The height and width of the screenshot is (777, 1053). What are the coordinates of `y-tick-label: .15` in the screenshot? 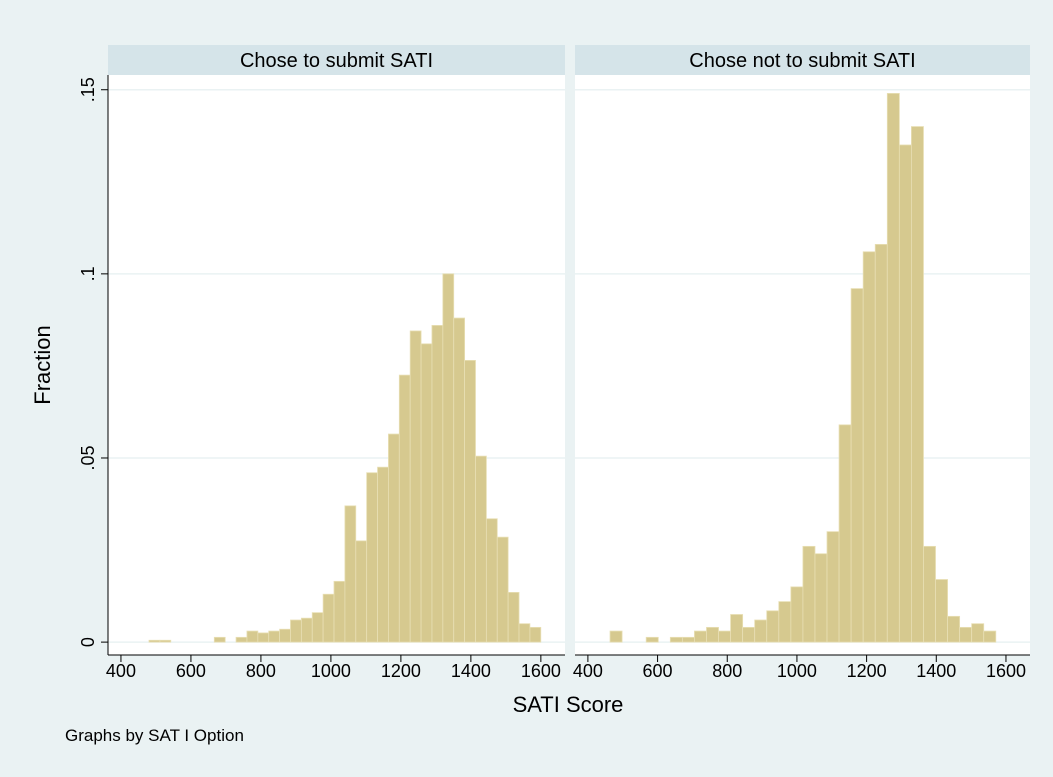 It's located at (88, 89).